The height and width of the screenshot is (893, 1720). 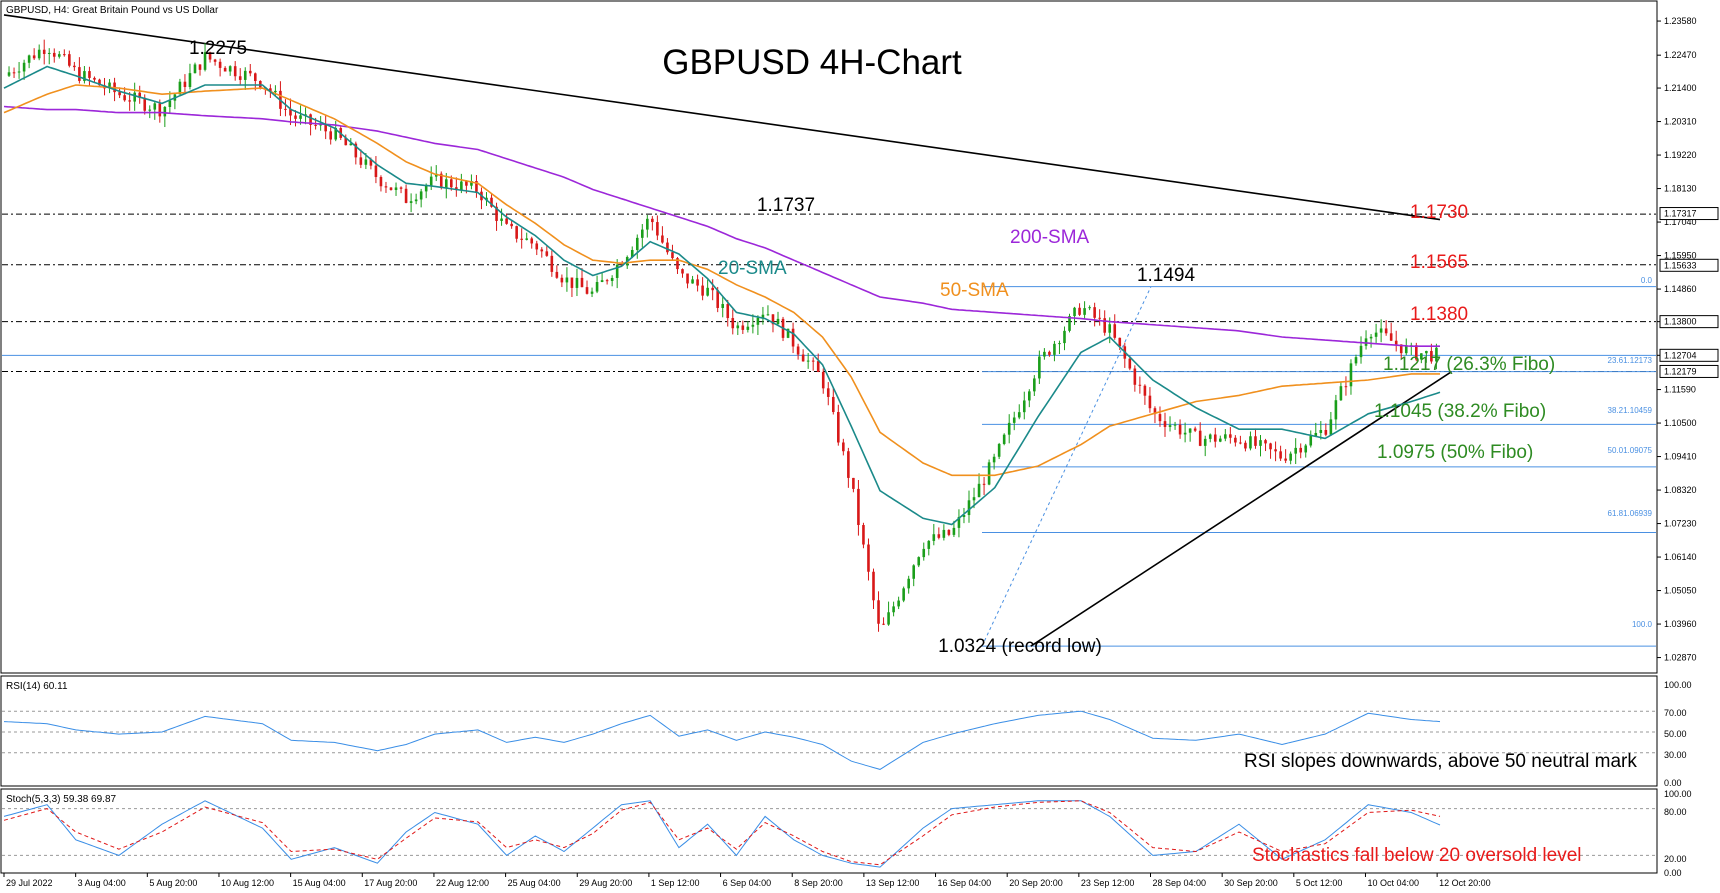 I want to click on price-tick-label-3: 1.20310, so click(x=1680, y=122).